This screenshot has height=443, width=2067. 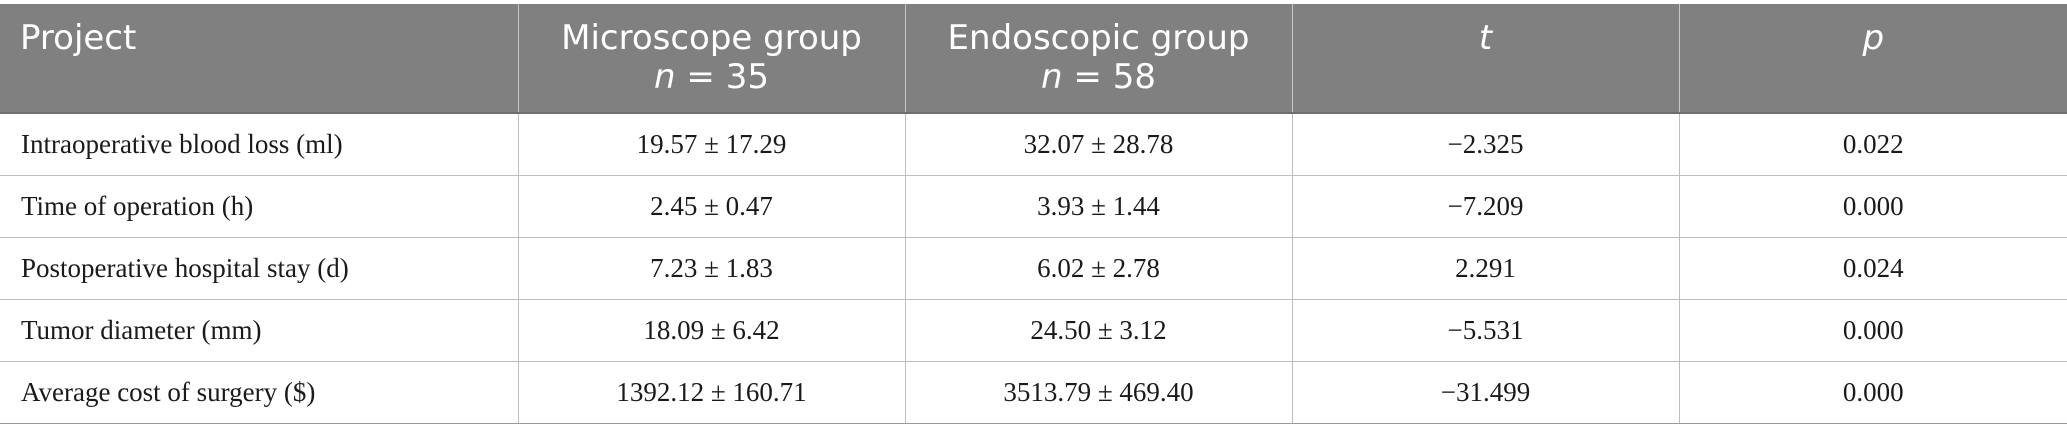 What do you see at coordinates (722, 77) in the screenshot?
I see `header-microscope-n-value: = 35` at bounding box center [722, 77].